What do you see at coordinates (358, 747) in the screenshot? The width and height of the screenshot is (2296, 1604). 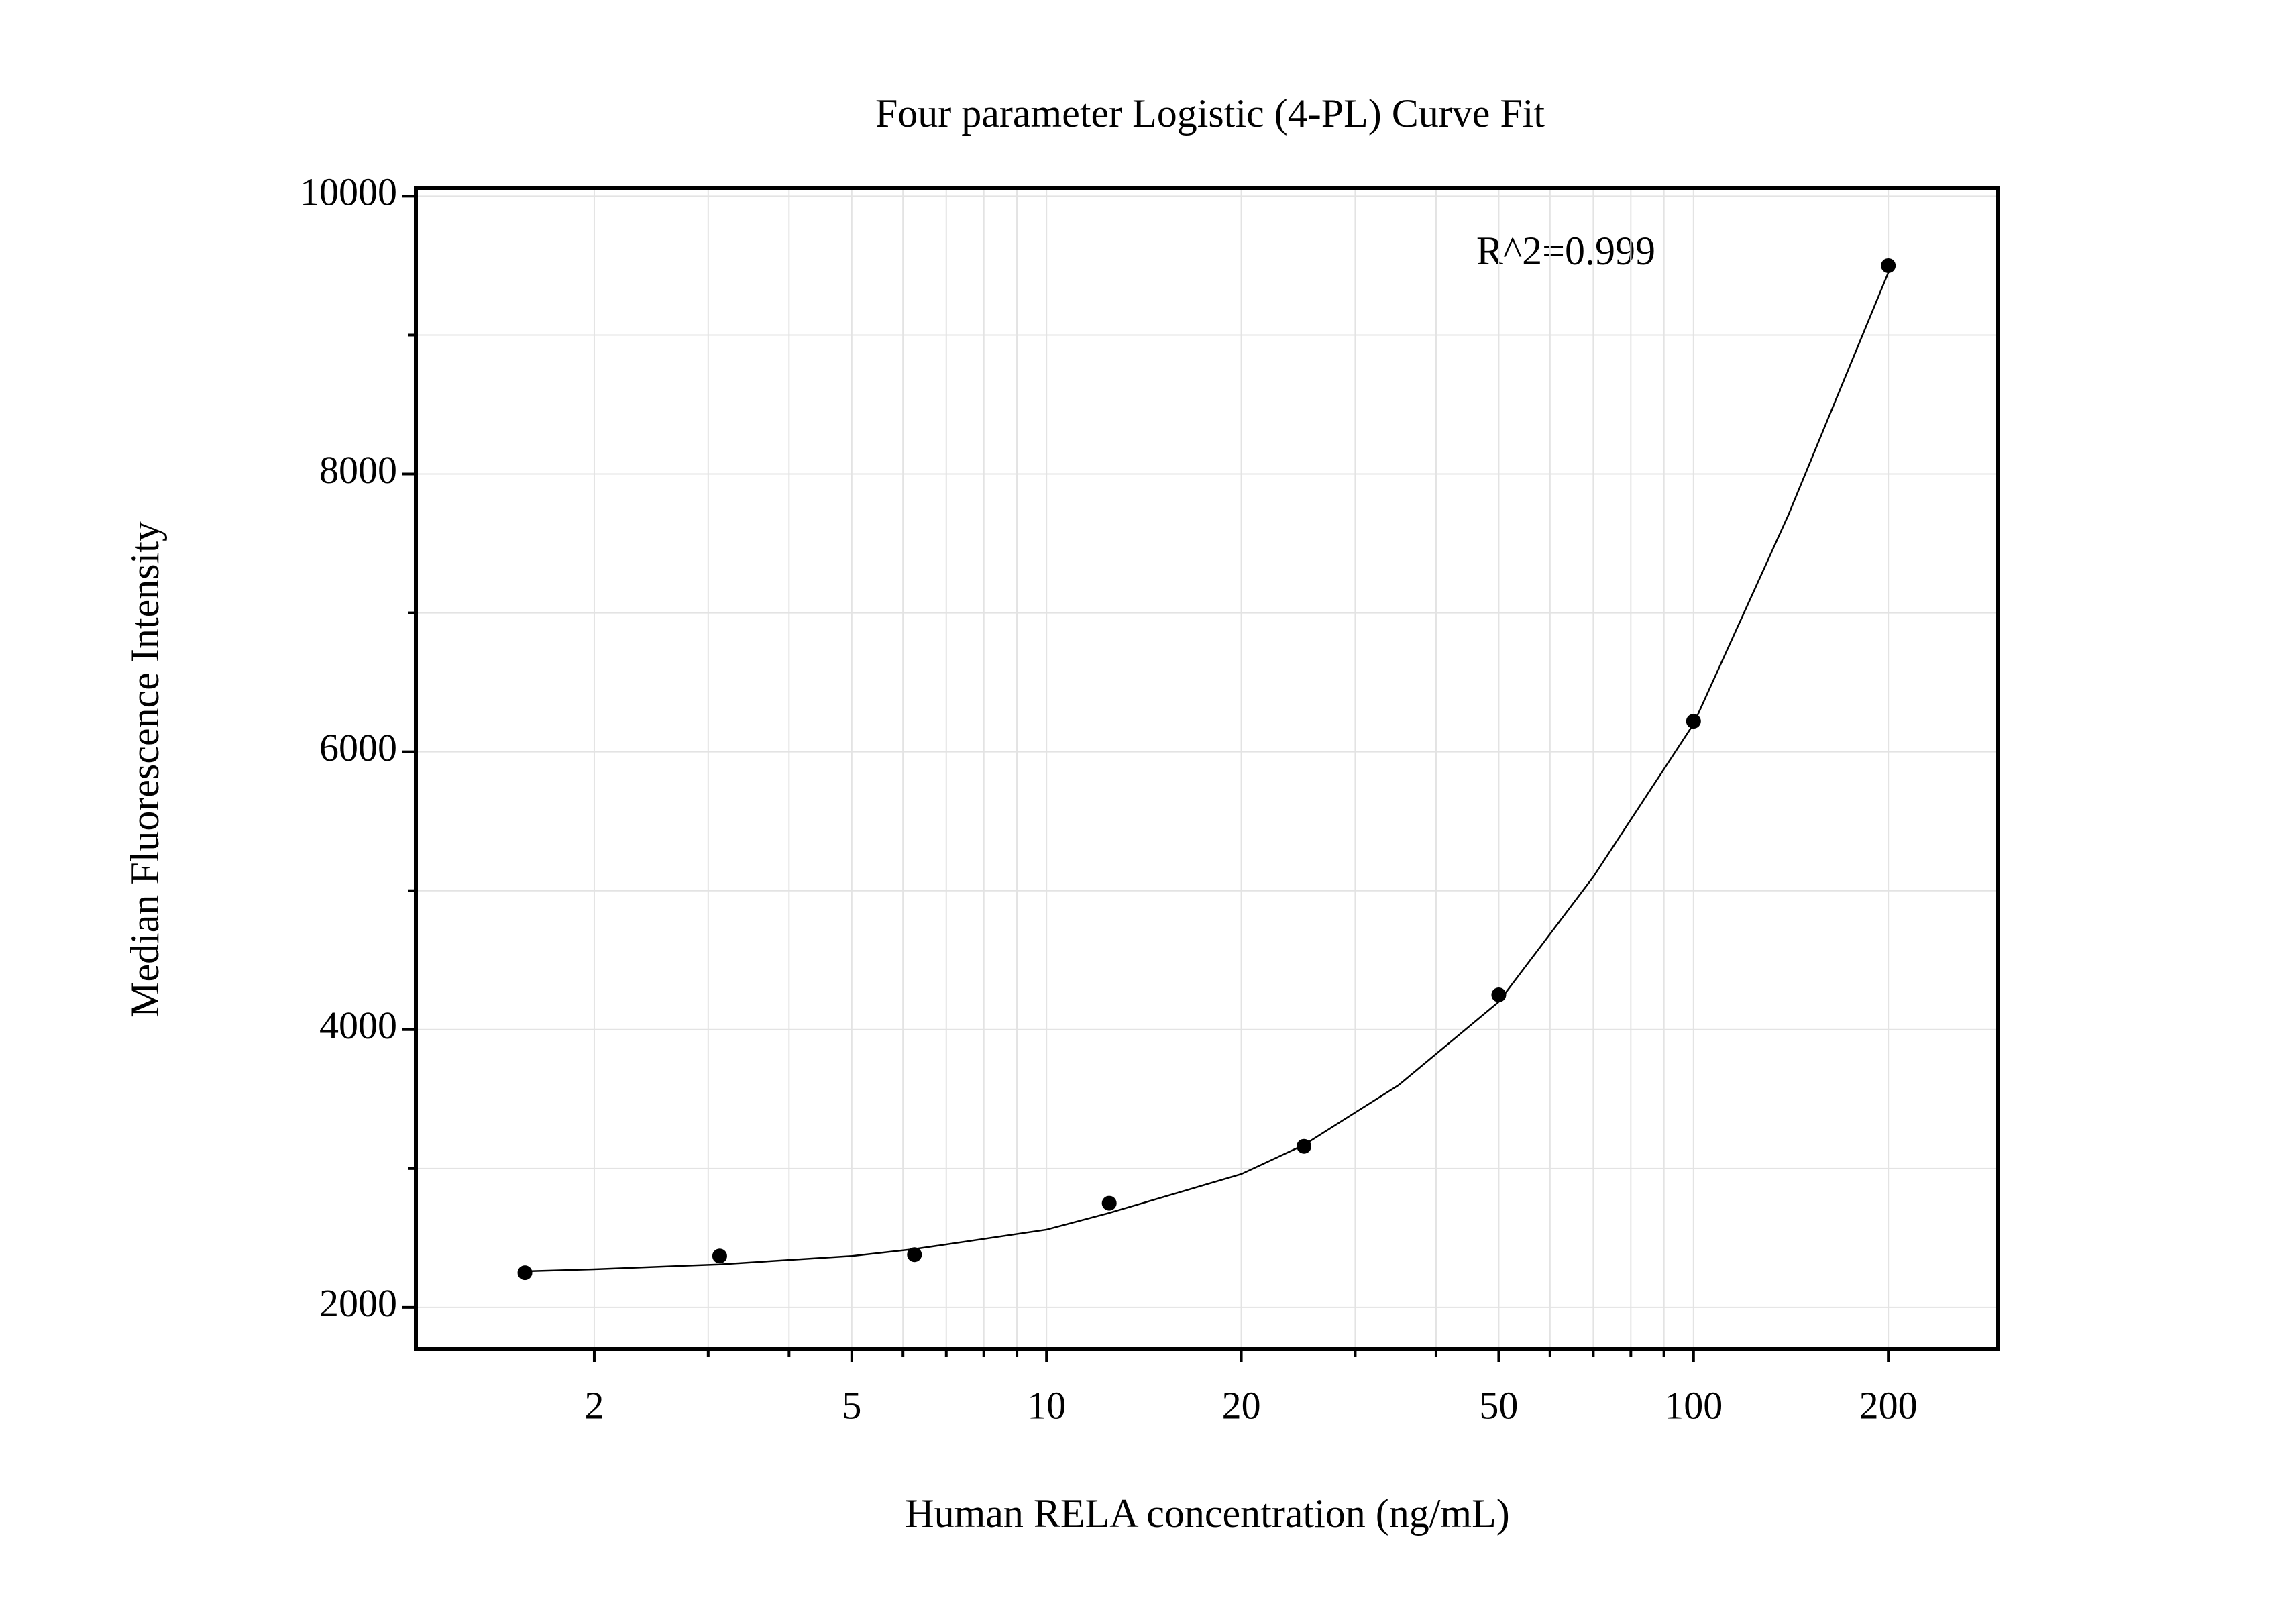 I see `y-tick-label: 6000` at bounding box center [358, 747].